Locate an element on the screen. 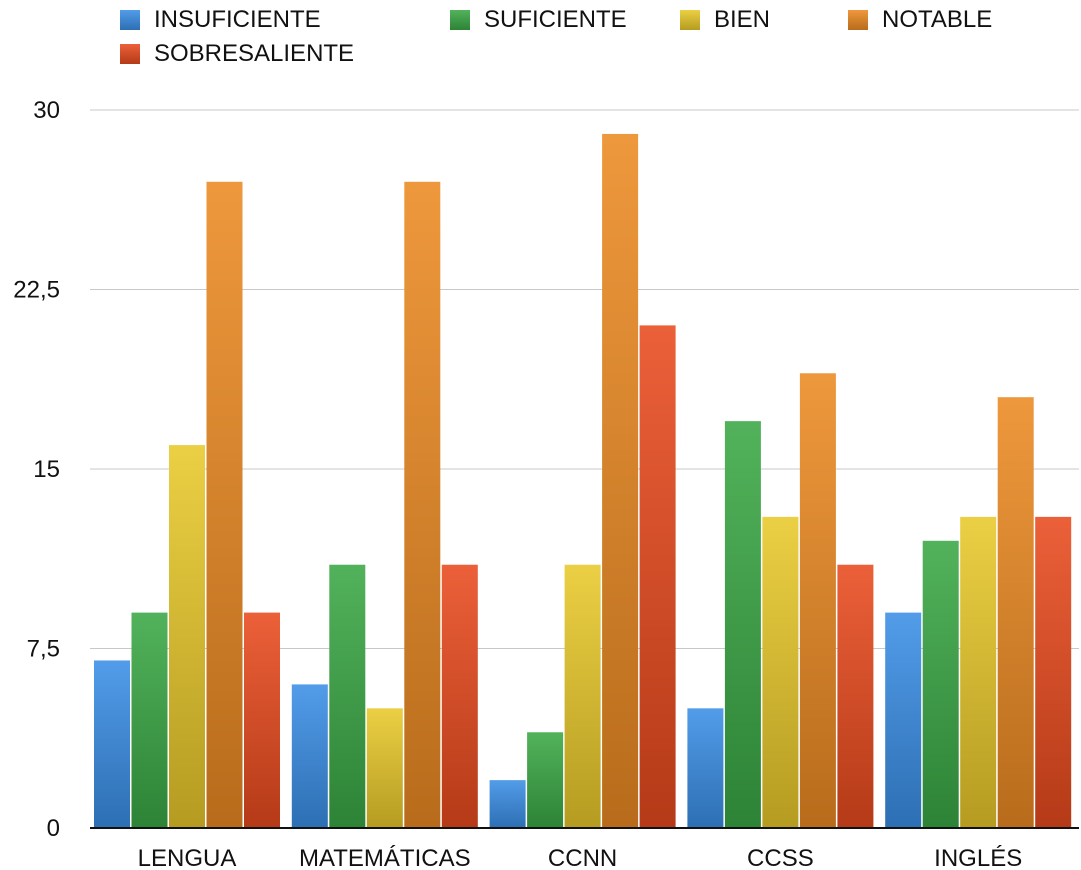 This screenshot has width=1081, height=870. legend-label: INSUFICIENTE is located at coordinates (237, 19).